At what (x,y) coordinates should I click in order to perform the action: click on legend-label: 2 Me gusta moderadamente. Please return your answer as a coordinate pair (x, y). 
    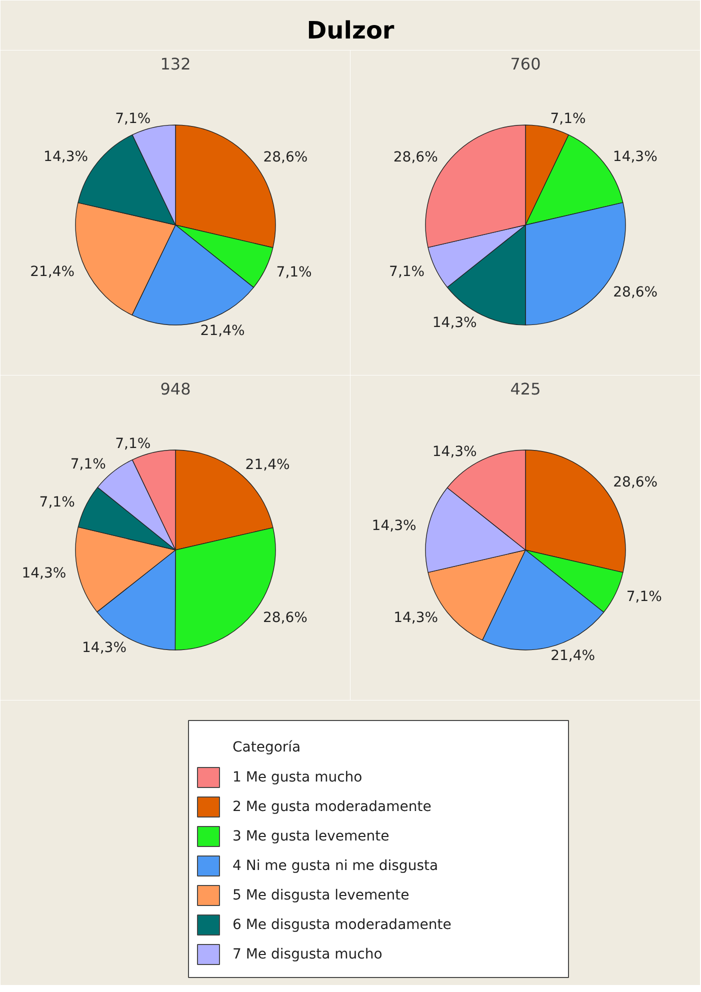
    Looking at the image, I should click on (332, 807).